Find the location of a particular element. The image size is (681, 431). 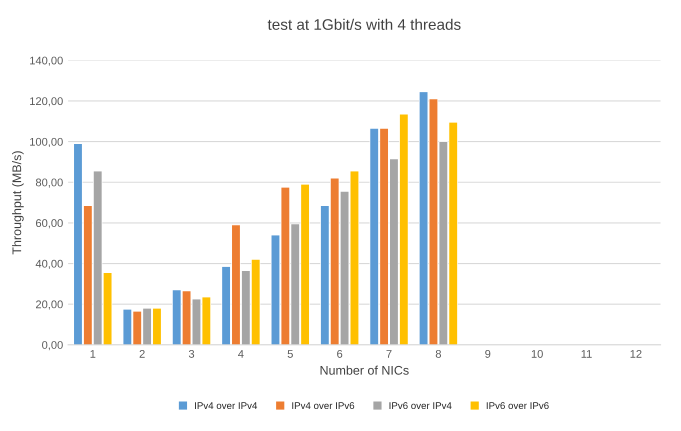

legend-label: IPv6 over IPv6 is located at coordinates (517, 406).